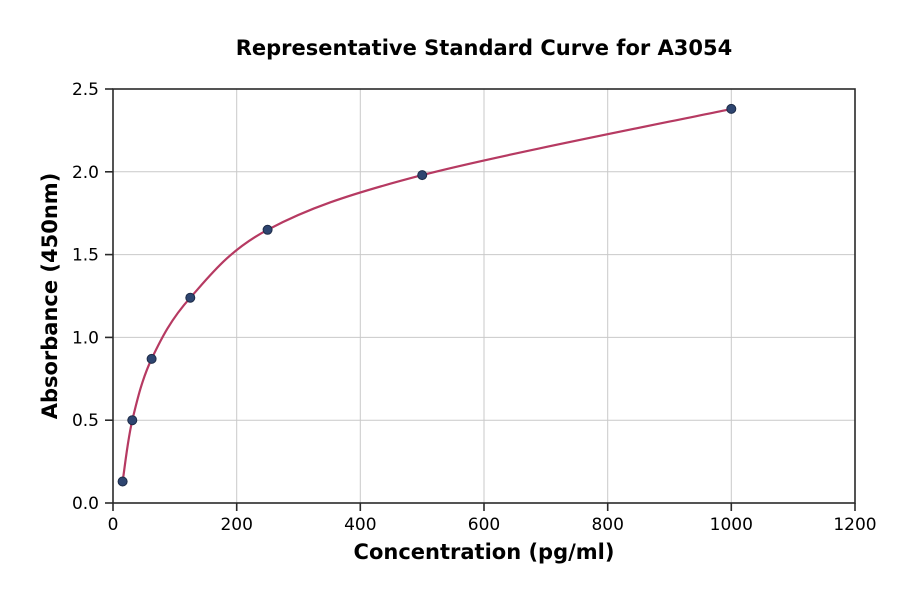 This screenshot has height=594, width=900. What do you see at coordinates (85, 256) in the screenshot?
I see `y-tick-label: 1.5` at bounding box center [85, 256].